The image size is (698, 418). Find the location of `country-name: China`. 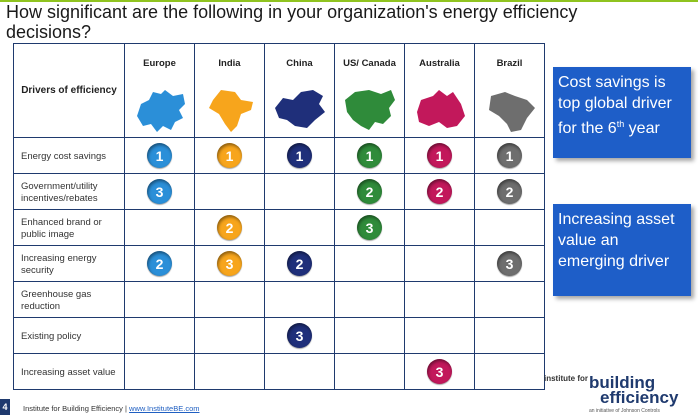

country-name: China is located at coordinates (299, 63).